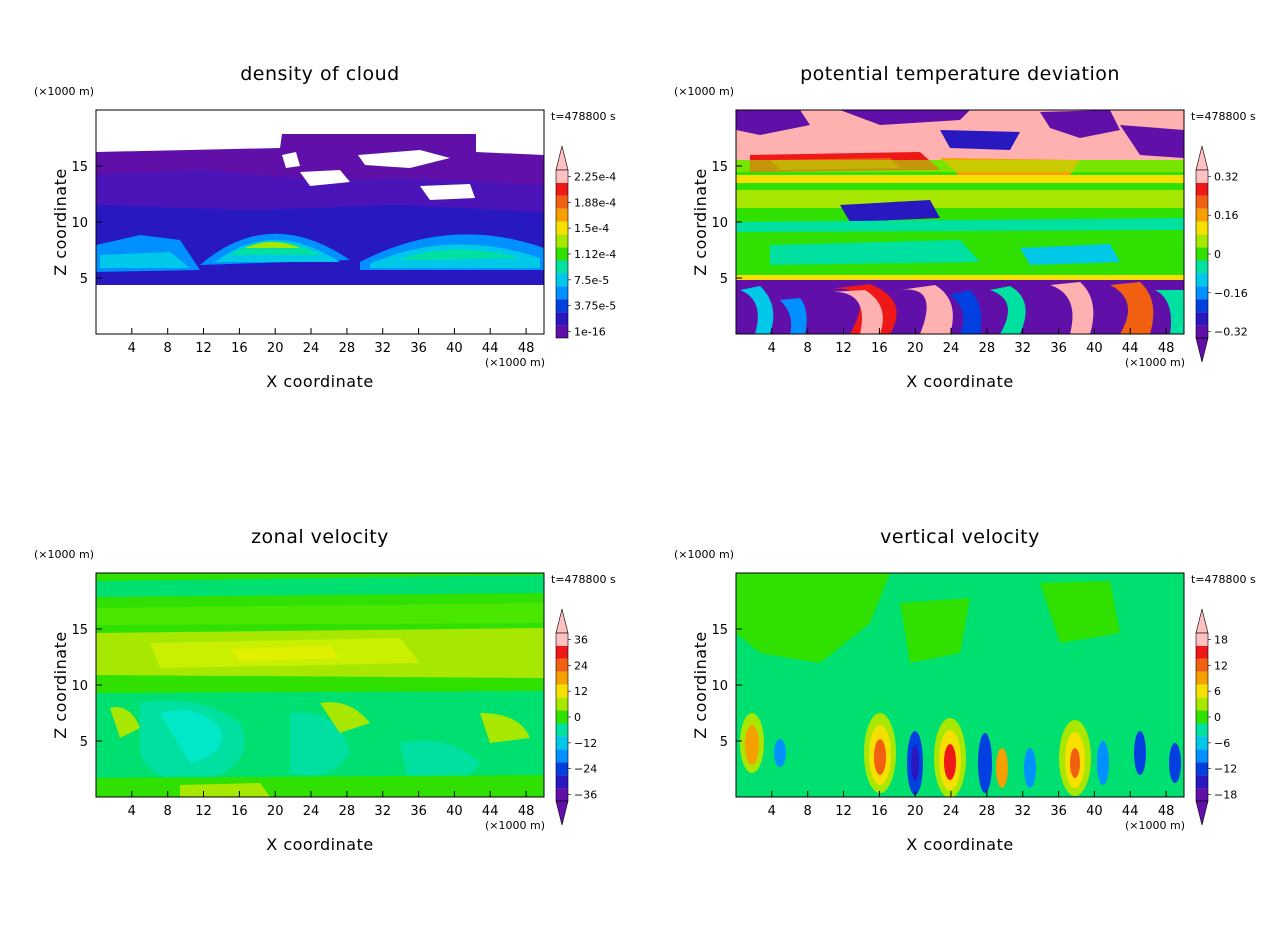  I want to click on y-tick-label: 15, so click(79, 167).